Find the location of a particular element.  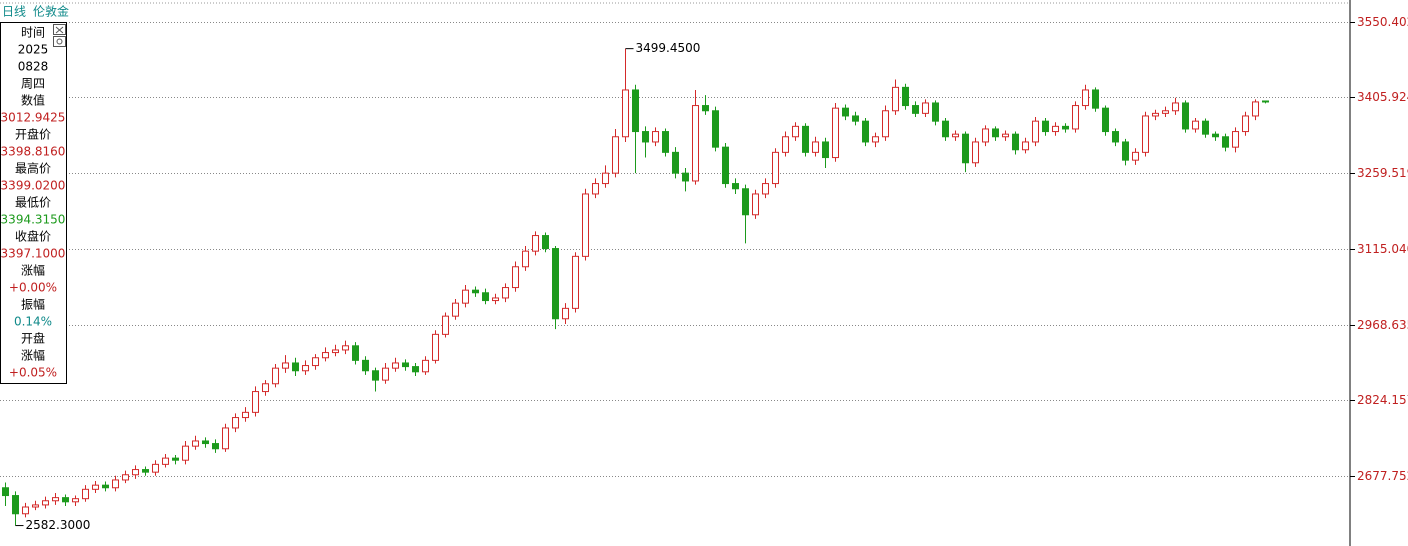

info-text: 振幅 is located at coordinates (33, 304).